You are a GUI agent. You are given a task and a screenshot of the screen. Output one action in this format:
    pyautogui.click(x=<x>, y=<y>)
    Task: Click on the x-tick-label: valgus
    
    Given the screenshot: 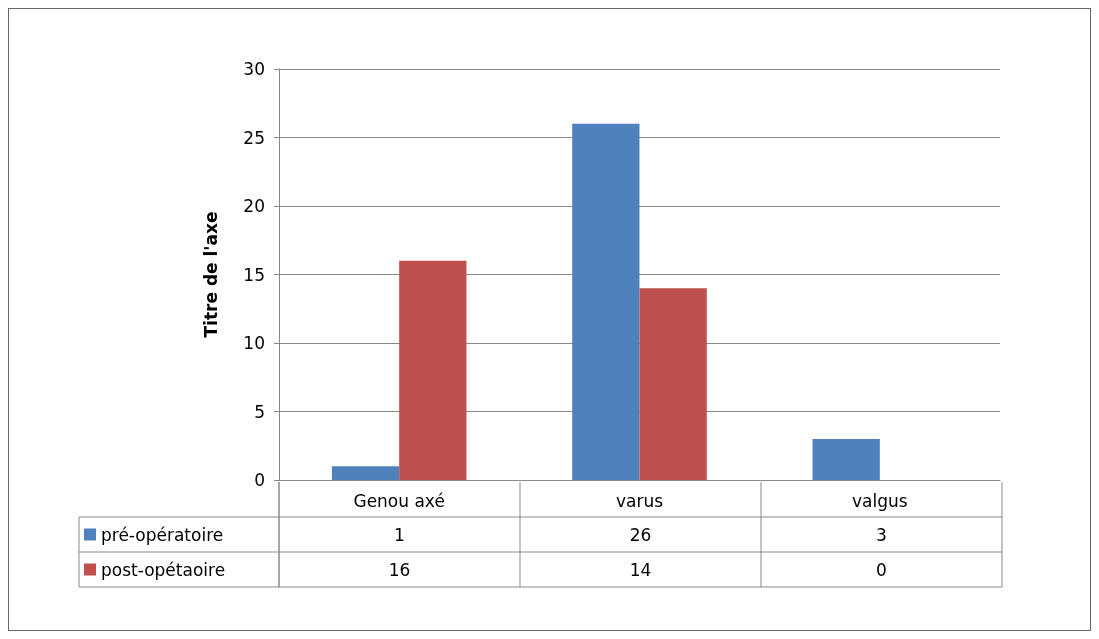 What is the action you would take?
    pyautogui.click(x=880, y=500)
    